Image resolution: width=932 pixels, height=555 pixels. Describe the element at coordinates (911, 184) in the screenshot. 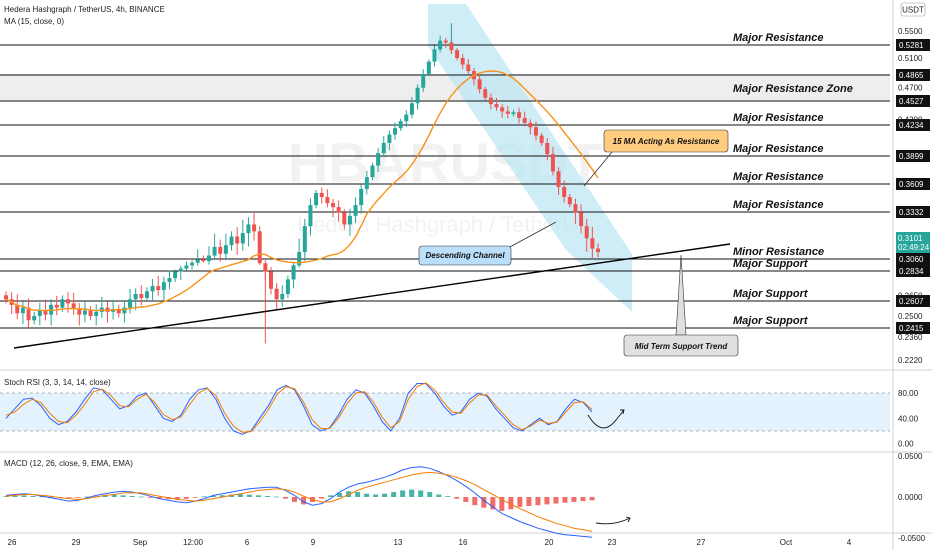

I see `level-value: 0.3609` at that location.